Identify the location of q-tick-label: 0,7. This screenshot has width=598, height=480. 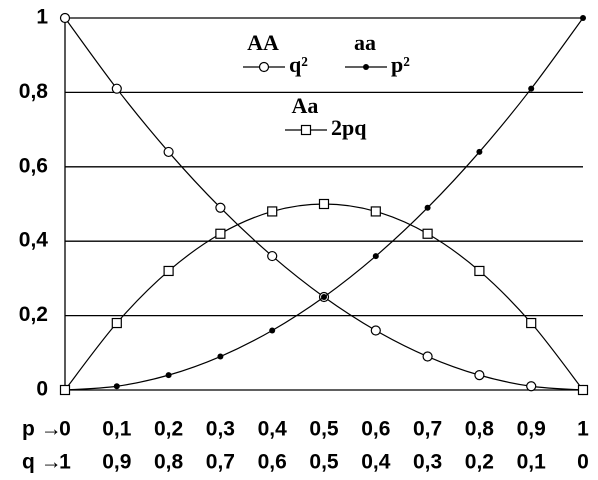
(220, 462).